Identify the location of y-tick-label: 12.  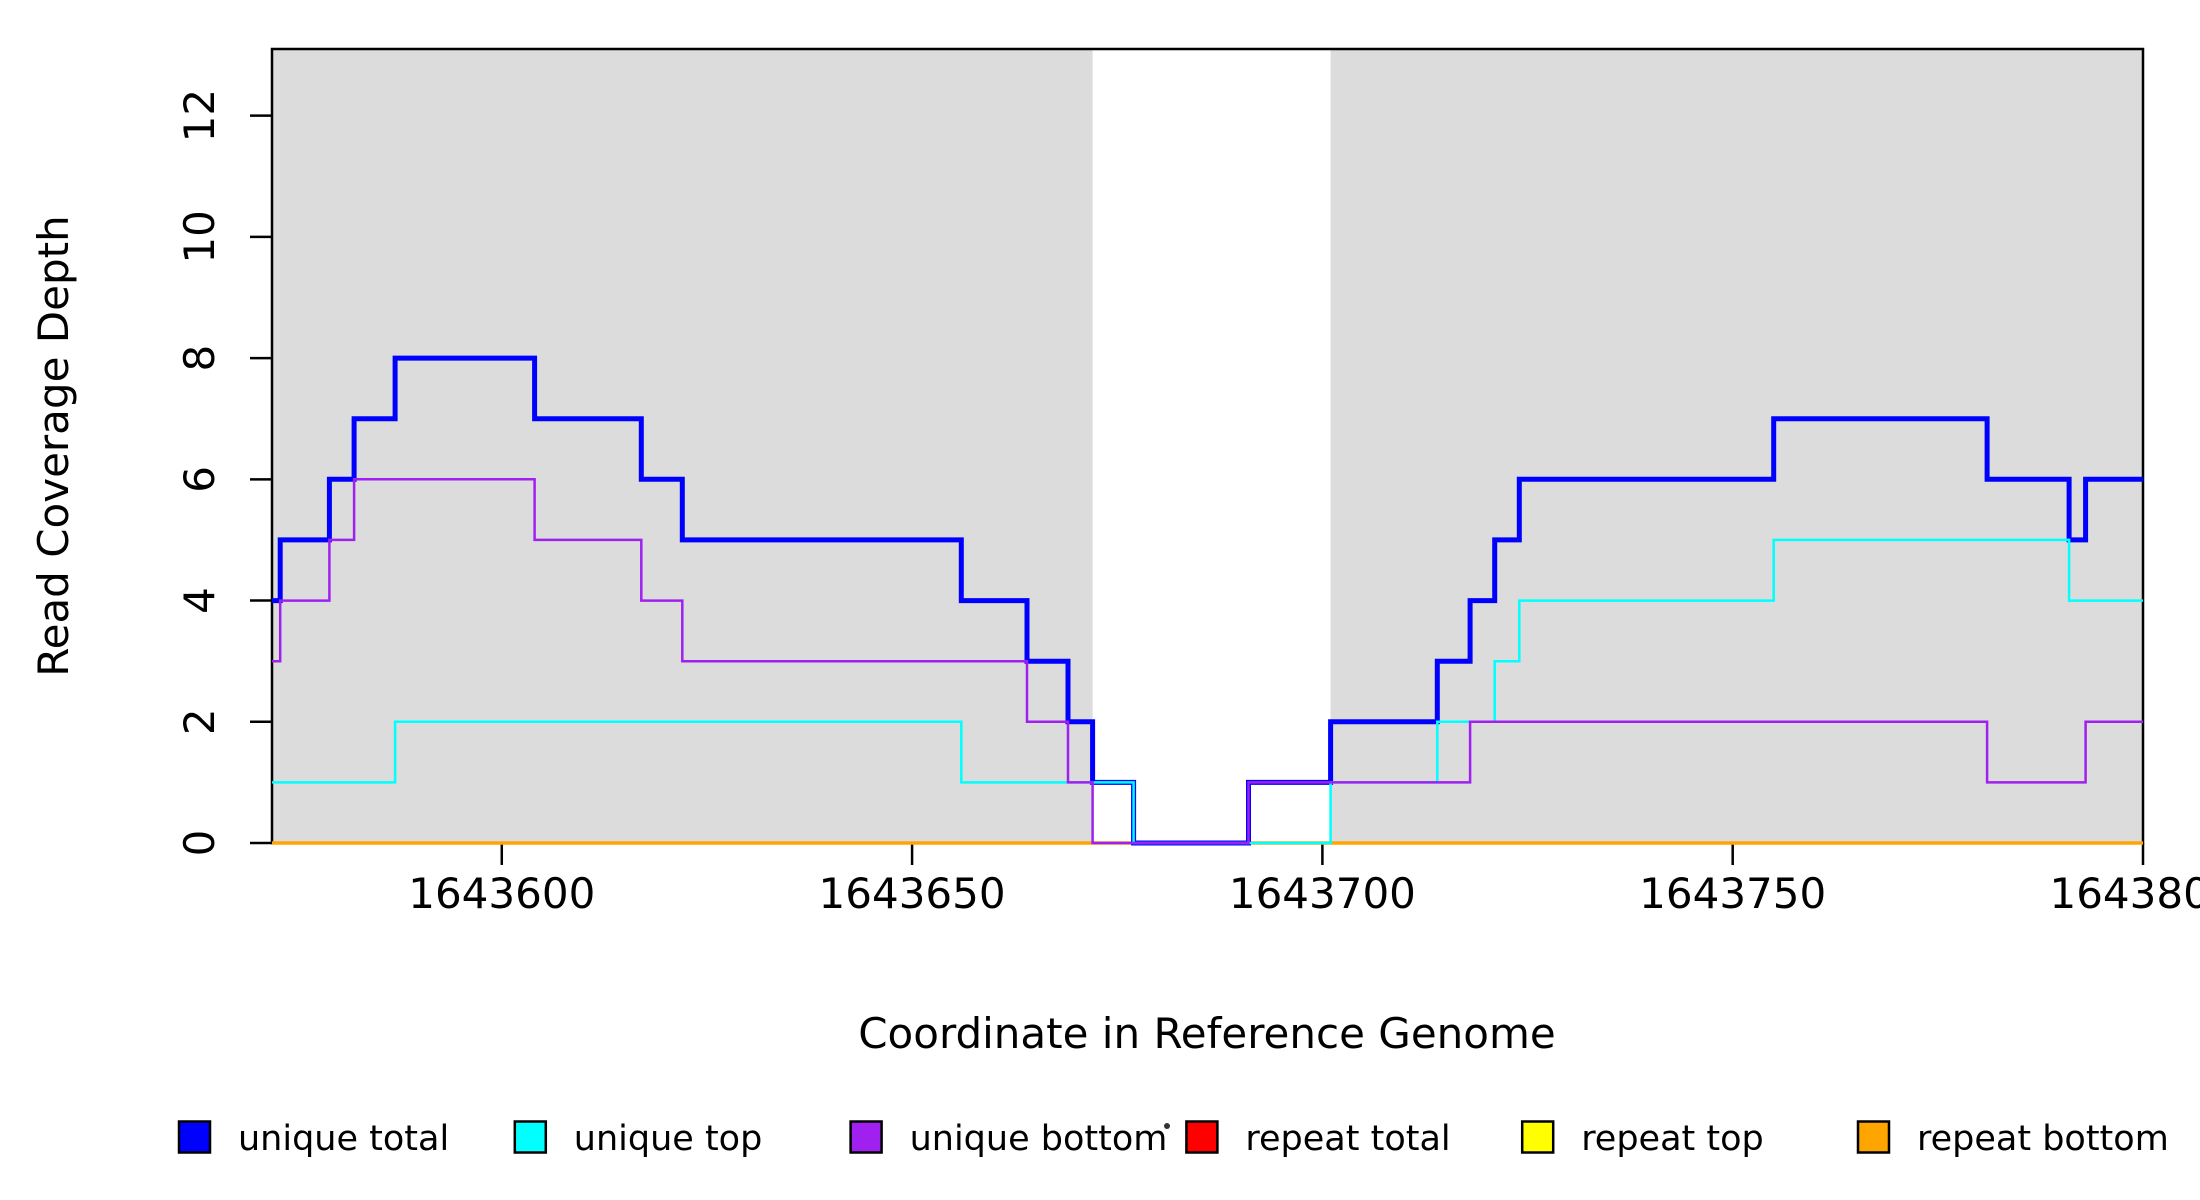
(199, 115).